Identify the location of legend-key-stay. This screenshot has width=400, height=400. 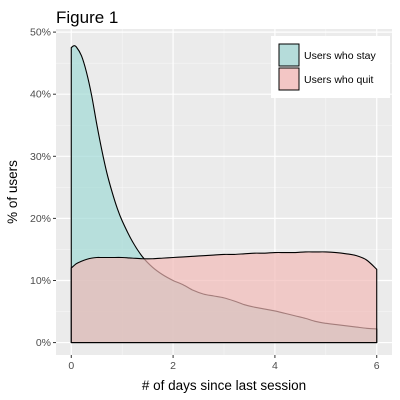
(289, 55).